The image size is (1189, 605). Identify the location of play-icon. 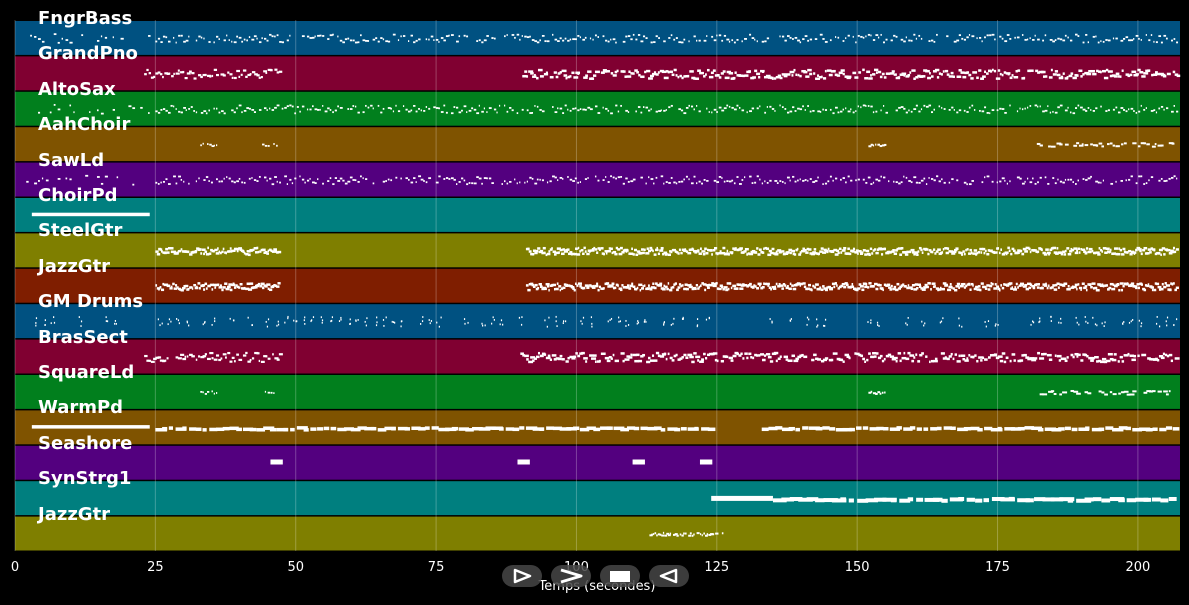
(522, 576).